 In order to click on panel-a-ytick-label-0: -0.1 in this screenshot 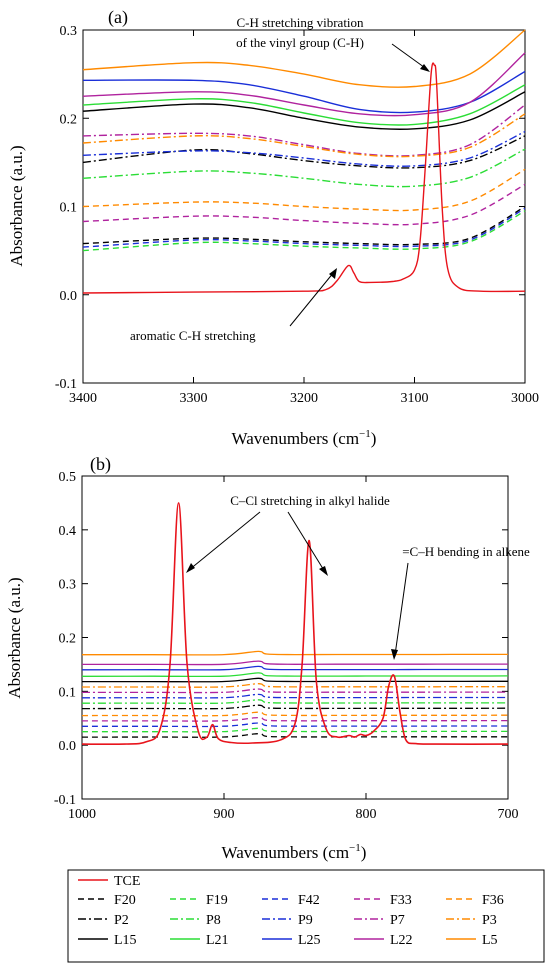, I will do `click(66, 384)`.